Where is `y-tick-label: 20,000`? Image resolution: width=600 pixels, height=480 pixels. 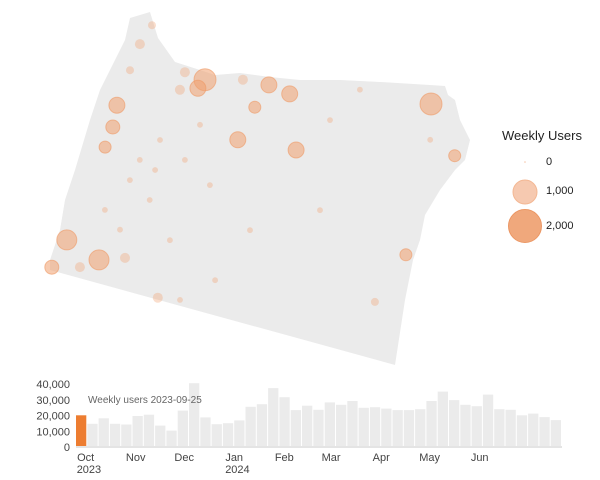
y-tick-label: 20,000 is located at coordinates (53, 417).